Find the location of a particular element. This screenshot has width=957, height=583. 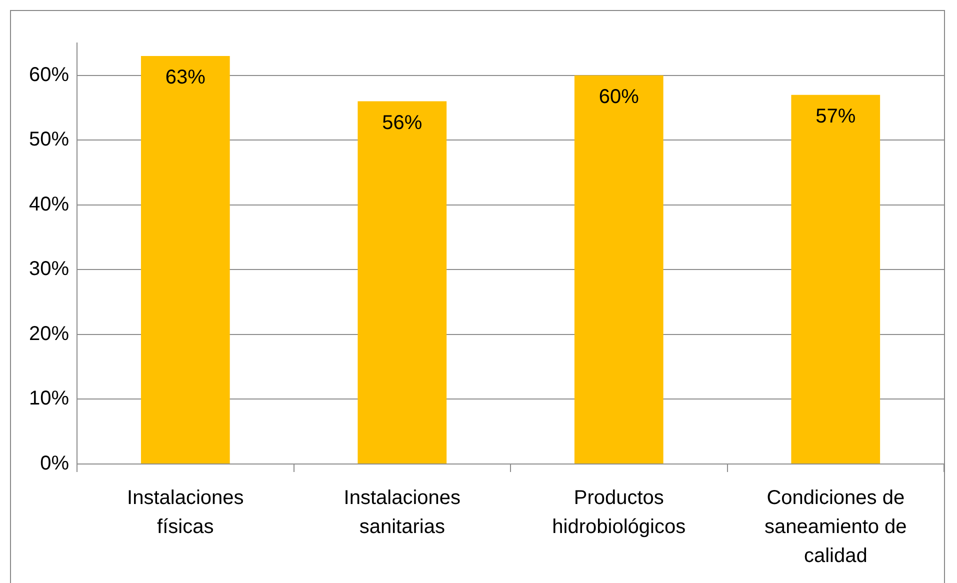

y-tick-label: 20% is located at coordinates (49, 333).